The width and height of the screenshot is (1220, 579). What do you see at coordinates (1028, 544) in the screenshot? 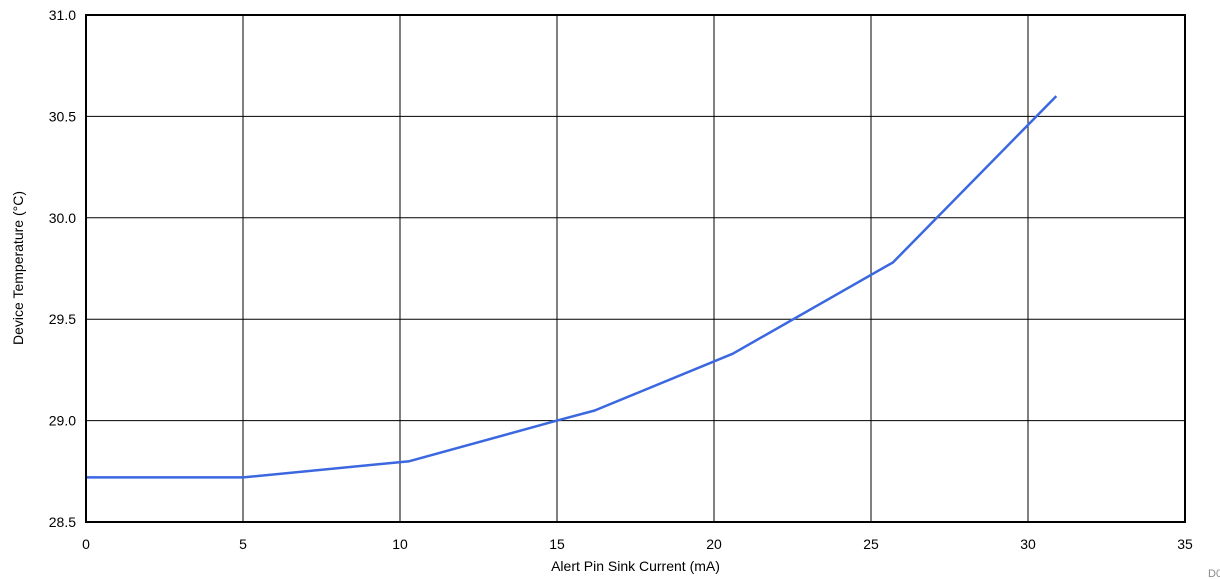
I see `x-tick-label: 30` at bounding box center [1028, 544].